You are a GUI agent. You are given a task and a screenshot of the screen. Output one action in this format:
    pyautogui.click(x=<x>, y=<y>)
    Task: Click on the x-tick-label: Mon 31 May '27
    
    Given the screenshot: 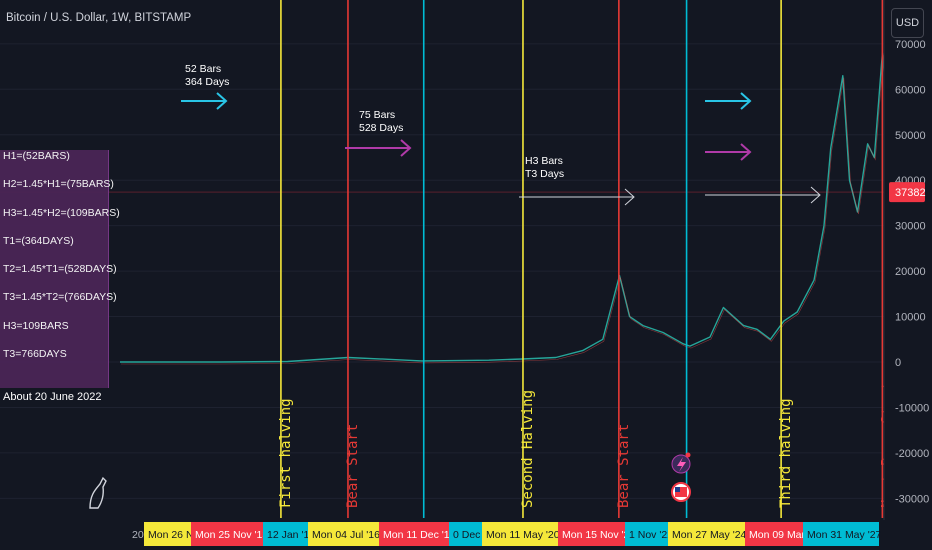 What is the action you would take?
    pyautogui.click(x=844, y=535)
    